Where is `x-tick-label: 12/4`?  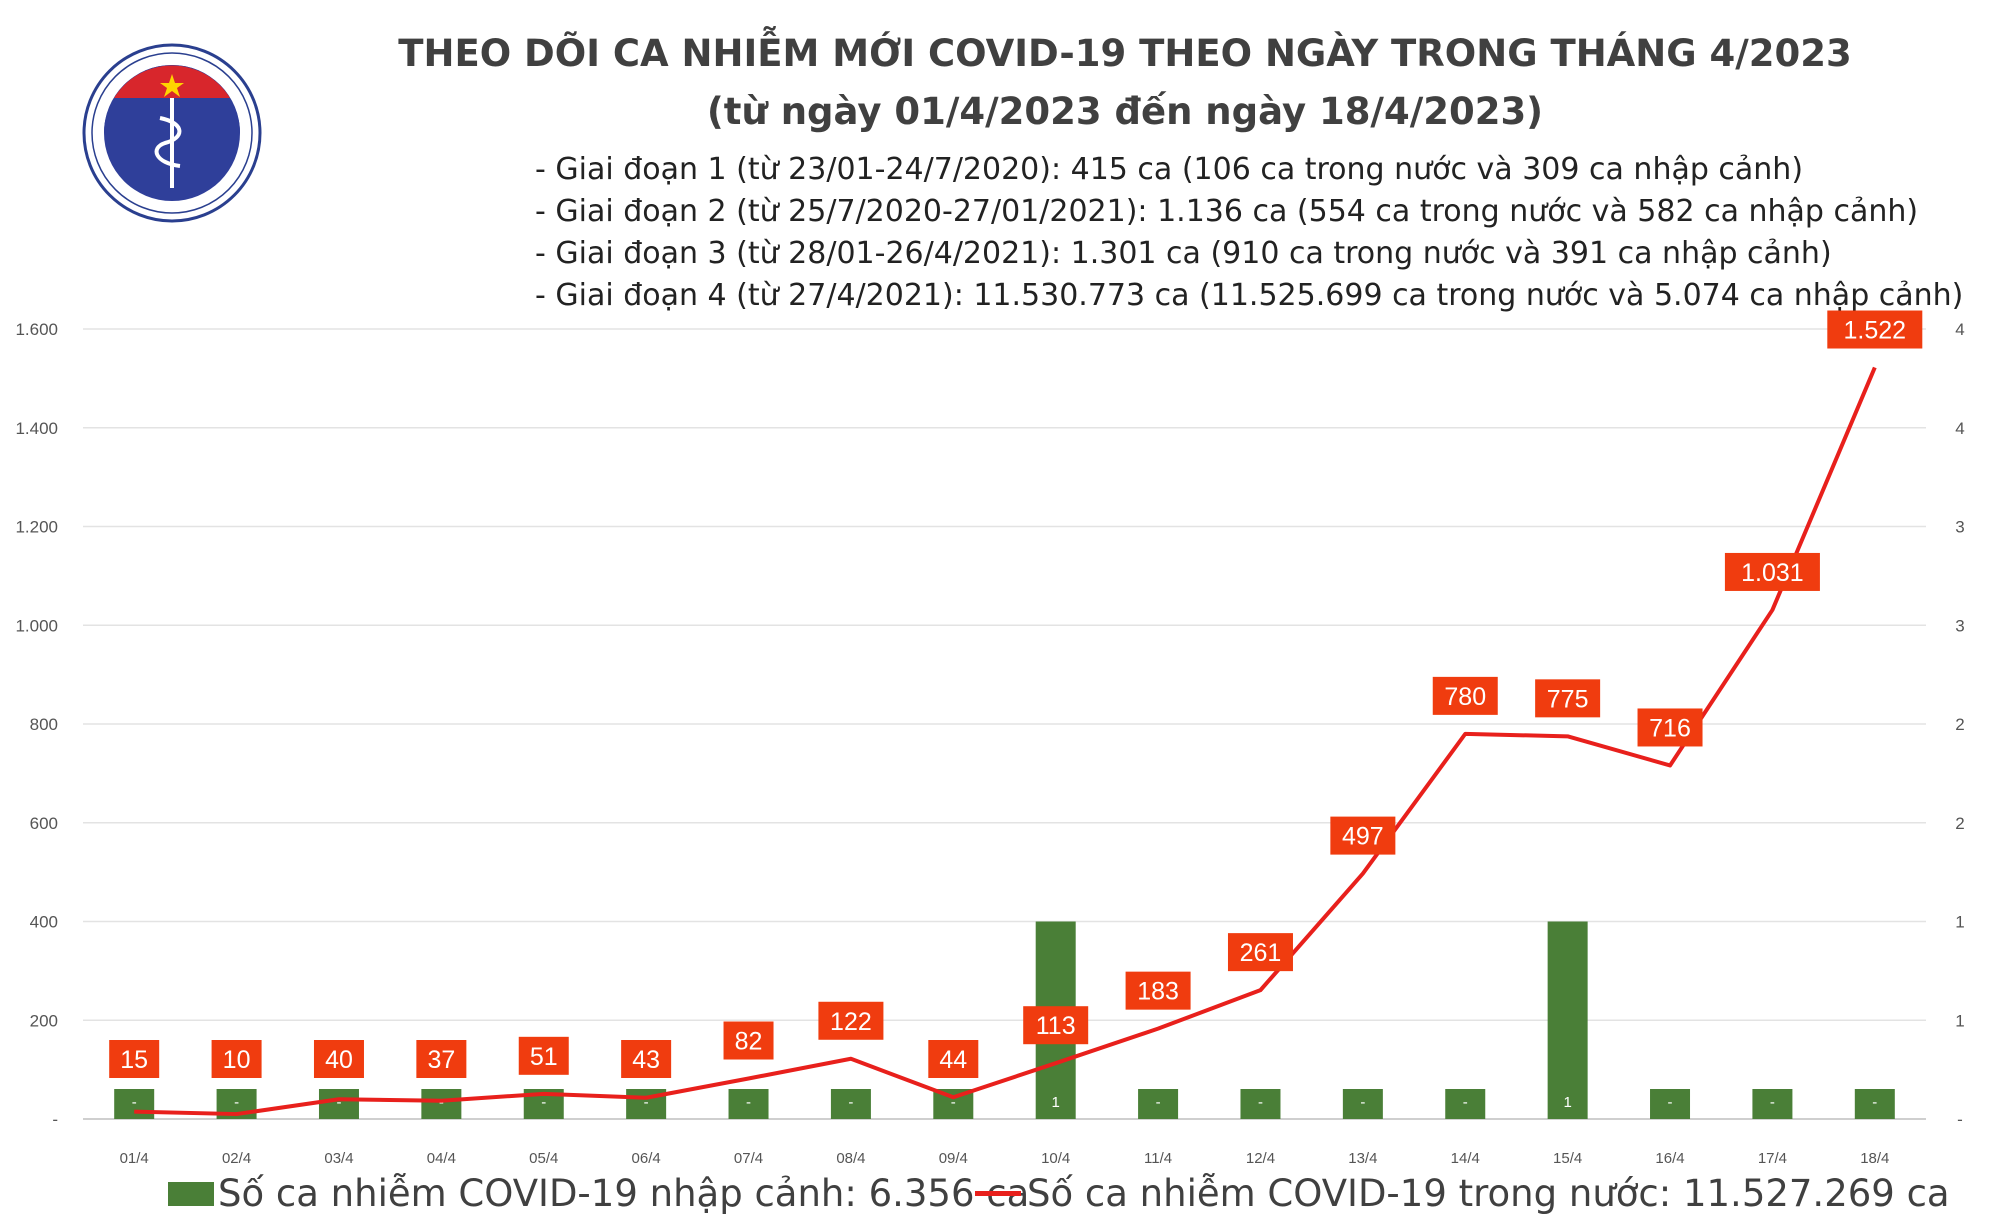
x-tick-label: 12/4 is located at coordinates (1260, 1158).